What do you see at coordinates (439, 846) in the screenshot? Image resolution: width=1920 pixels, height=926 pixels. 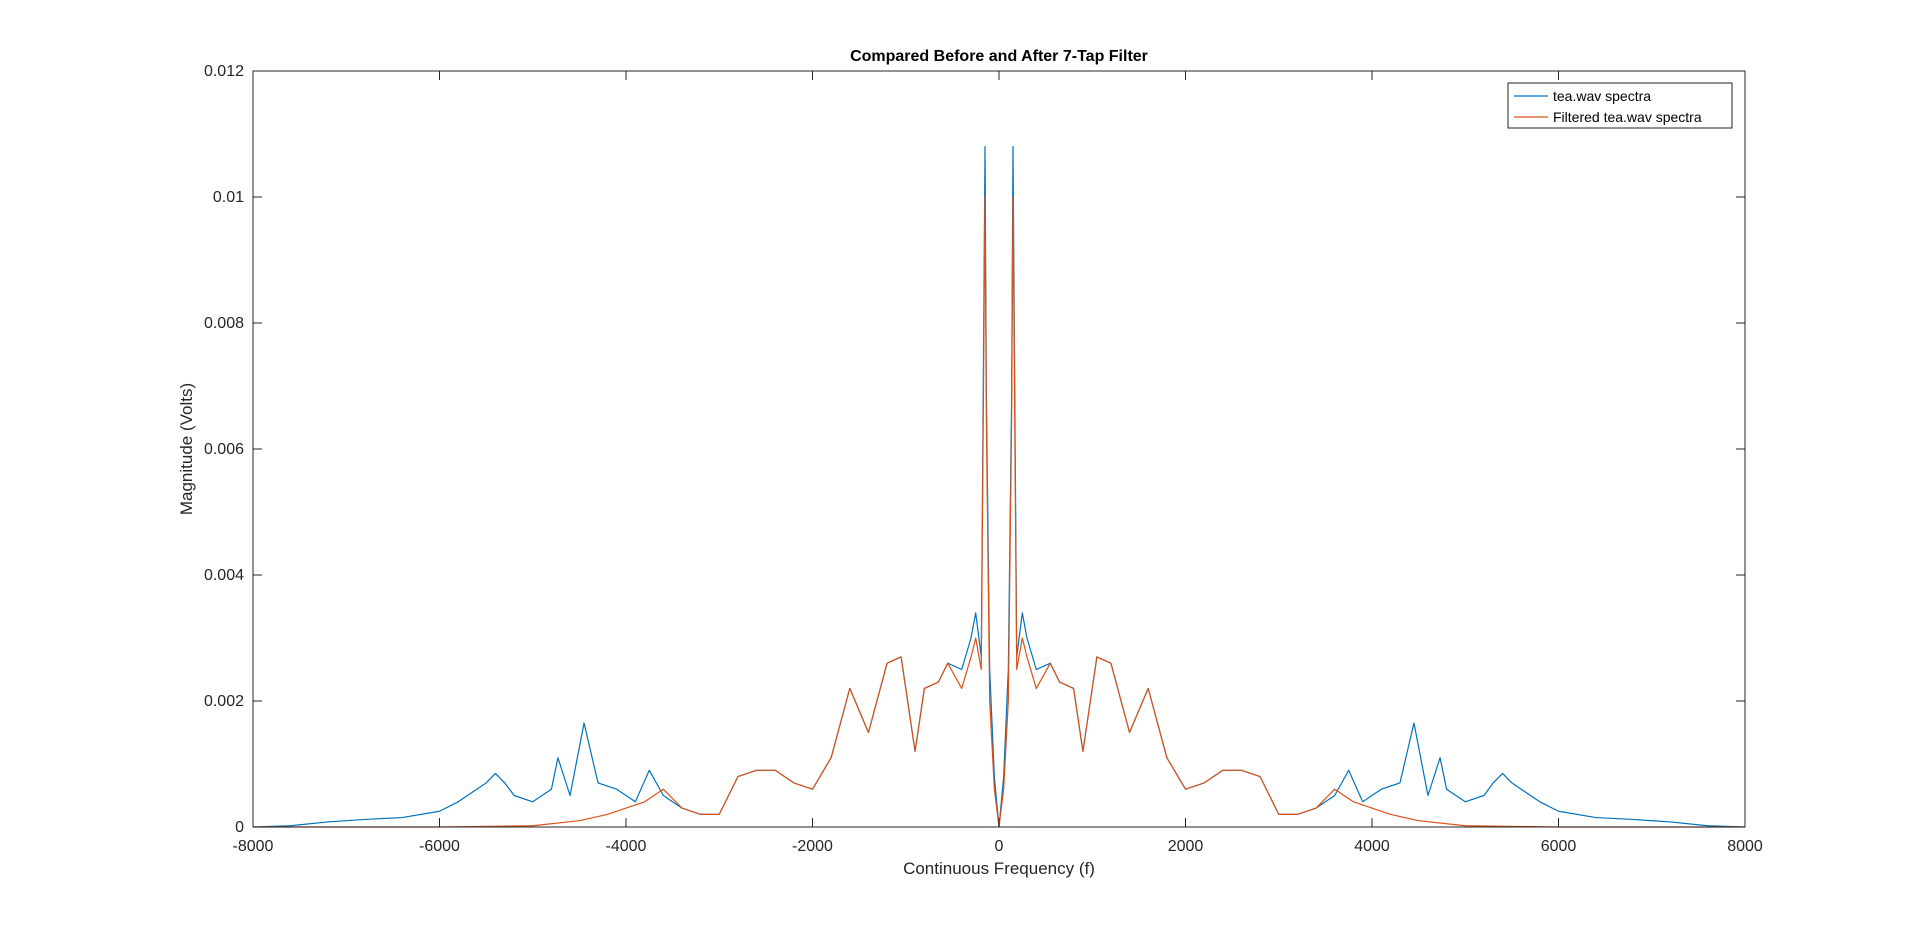 I see `x-tick-label: -6000` at bounding box center [439, 846].